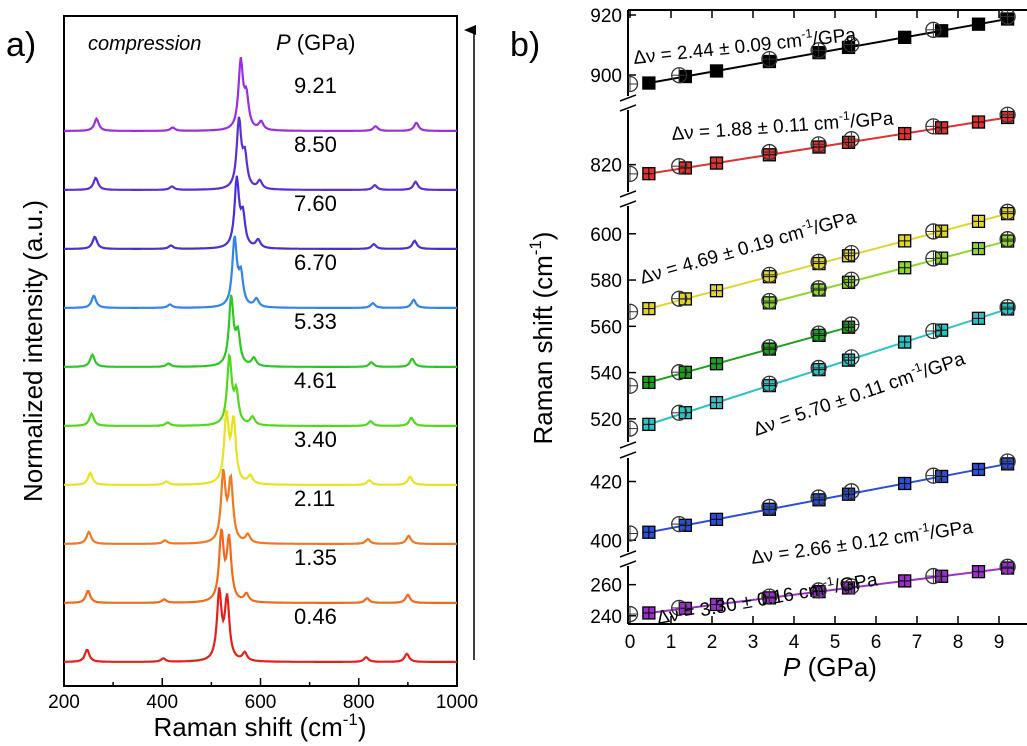 The width and height of the screenshot is (1027, 746). What do you see at coordinates (260, 447) in the screenshot?
I see `spectrum-3.40` at bounding box center [260, 447].